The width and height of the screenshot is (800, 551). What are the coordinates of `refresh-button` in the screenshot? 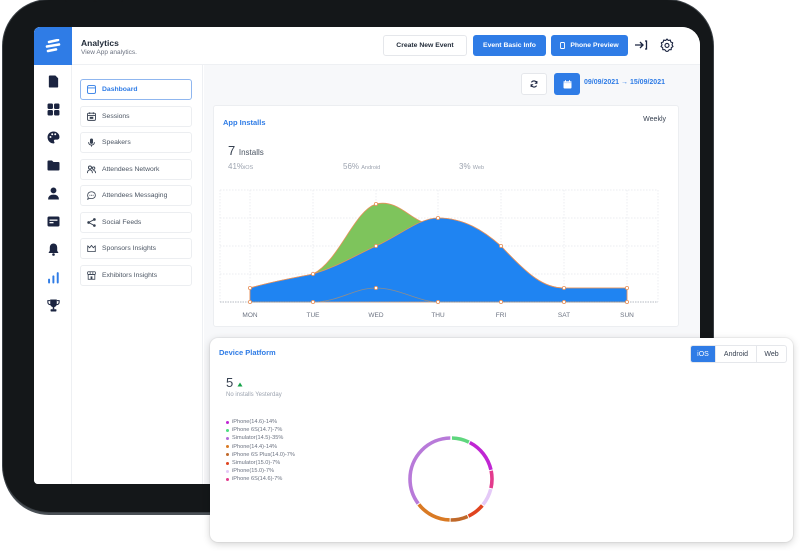 It's located at (534, 84).